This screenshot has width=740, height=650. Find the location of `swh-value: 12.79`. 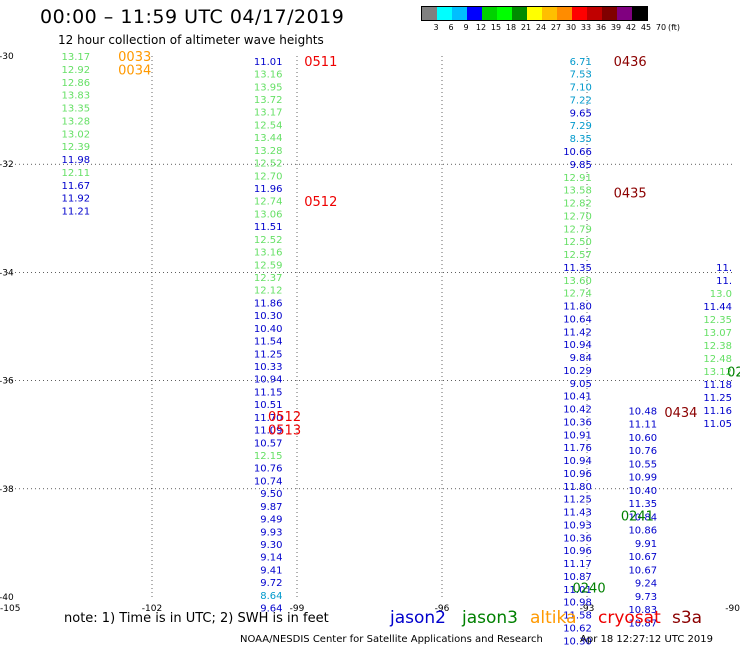

swh-value: 12.79 is located at coordinates (577, 229).